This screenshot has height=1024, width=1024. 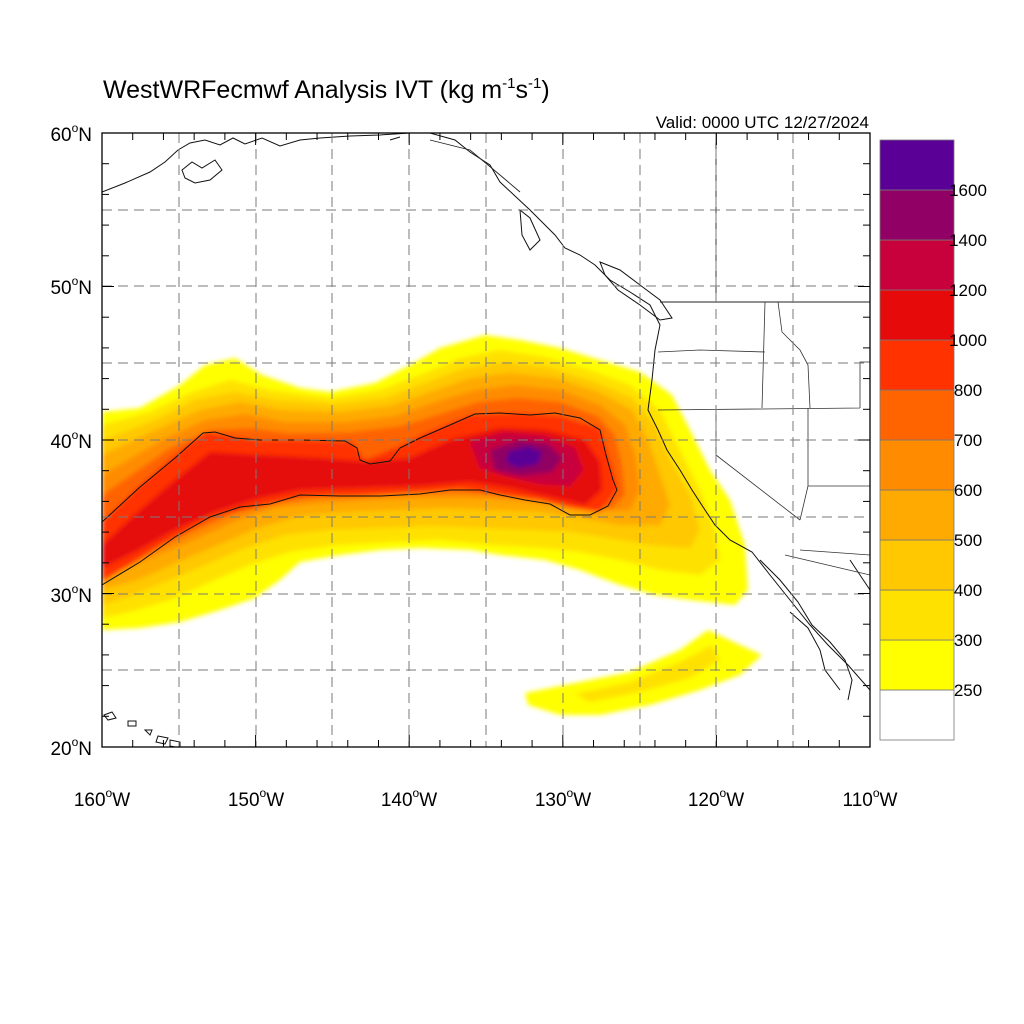 I want to click on colorbar-boxes, so click(x=917, y=440).